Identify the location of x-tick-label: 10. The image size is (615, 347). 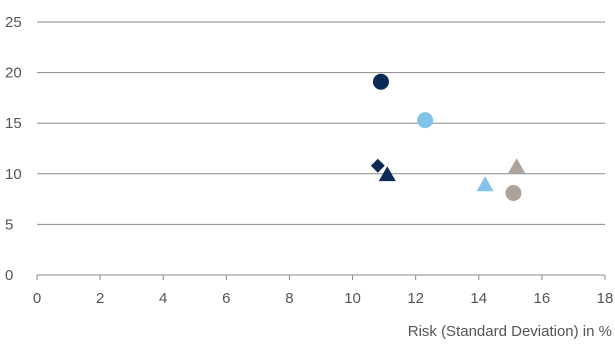
(352, 298).